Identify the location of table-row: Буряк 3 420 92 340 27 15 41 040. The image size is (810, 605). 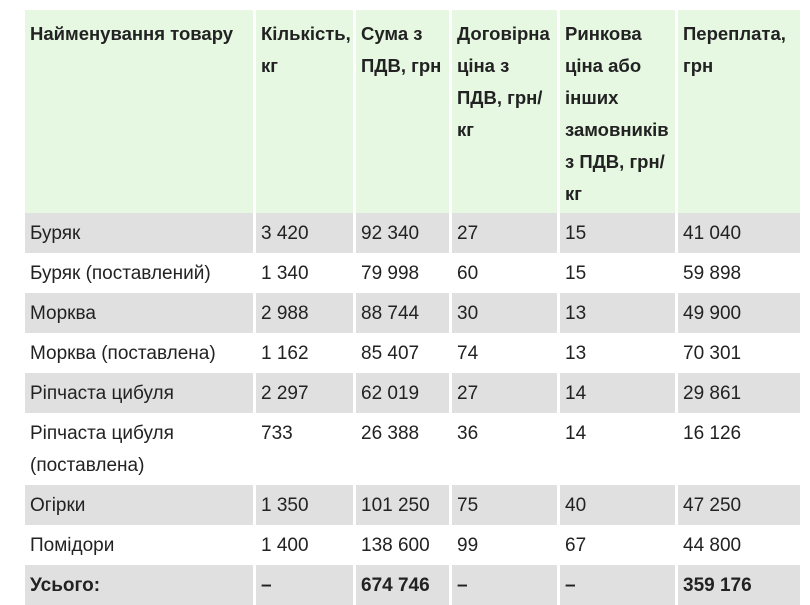
(412, 233).